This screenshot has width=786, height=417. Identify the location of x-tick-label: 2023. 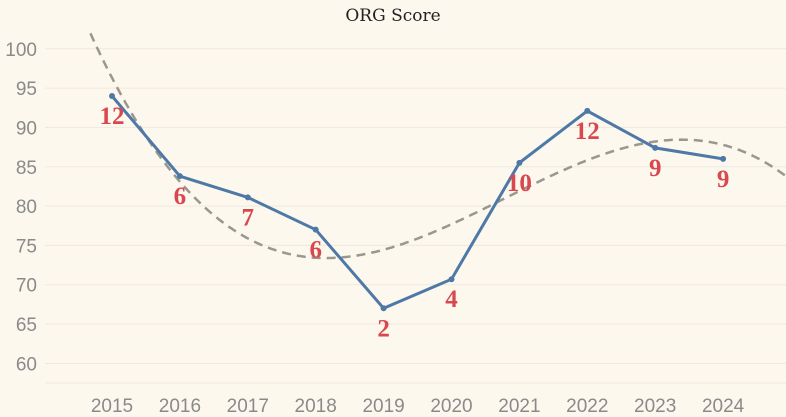
(655, 406).